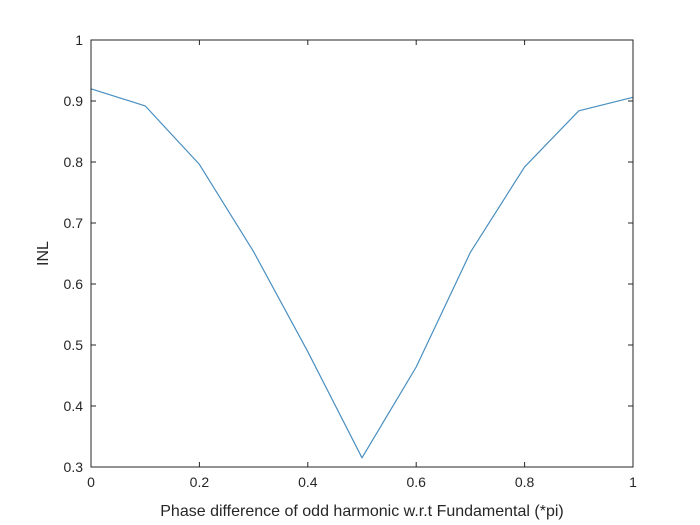  I want to click on y-tick-label: 0.3, so click(74, 467).